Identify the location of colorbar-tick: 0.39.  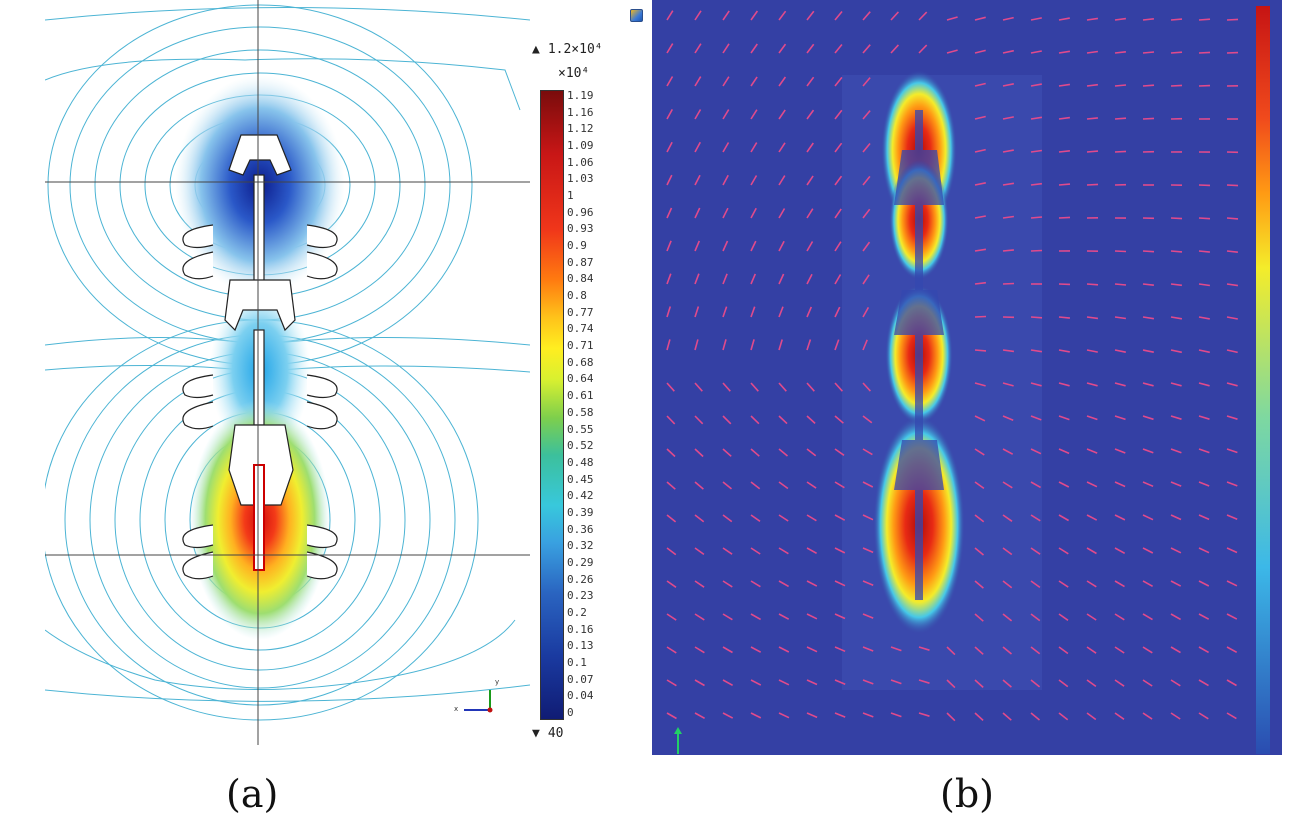
(580, 512).